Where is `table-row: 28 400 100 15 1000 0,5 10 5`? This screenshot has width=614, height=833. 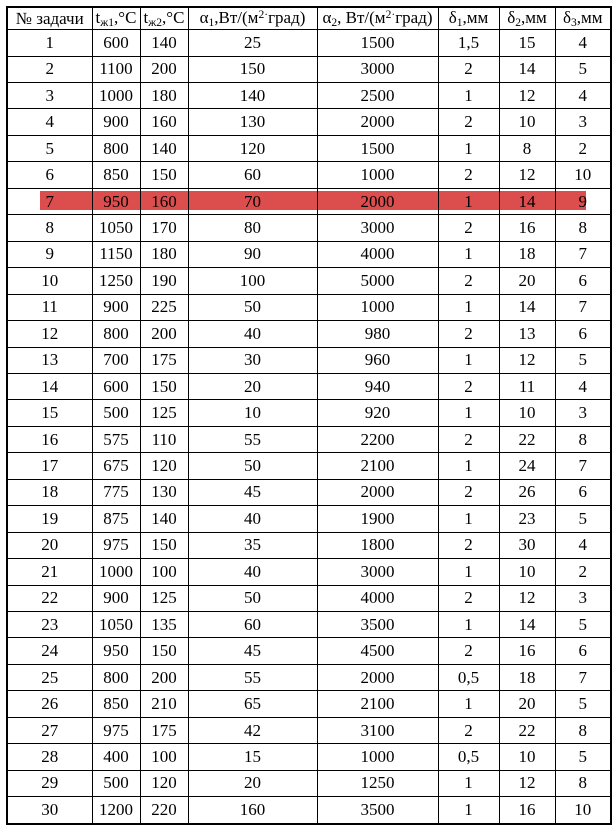 table-row: 28 400 100 15 1000 0,5 10 5 is located at coordinates (309, 757).